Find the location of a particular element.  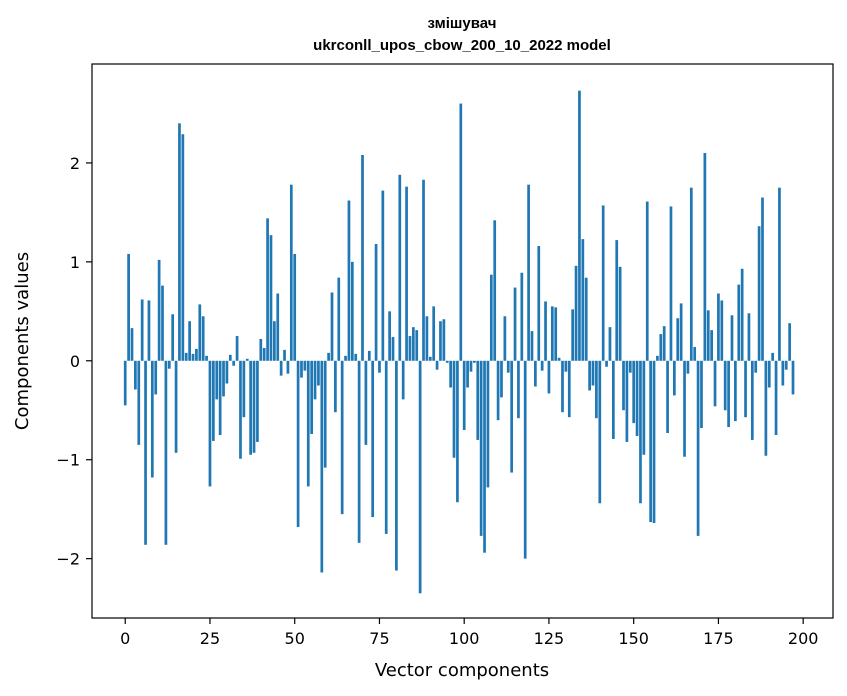

x-axis-ticks: 0 25 50 75 100 125 150 175 200 is located at coordinates (469, 633).